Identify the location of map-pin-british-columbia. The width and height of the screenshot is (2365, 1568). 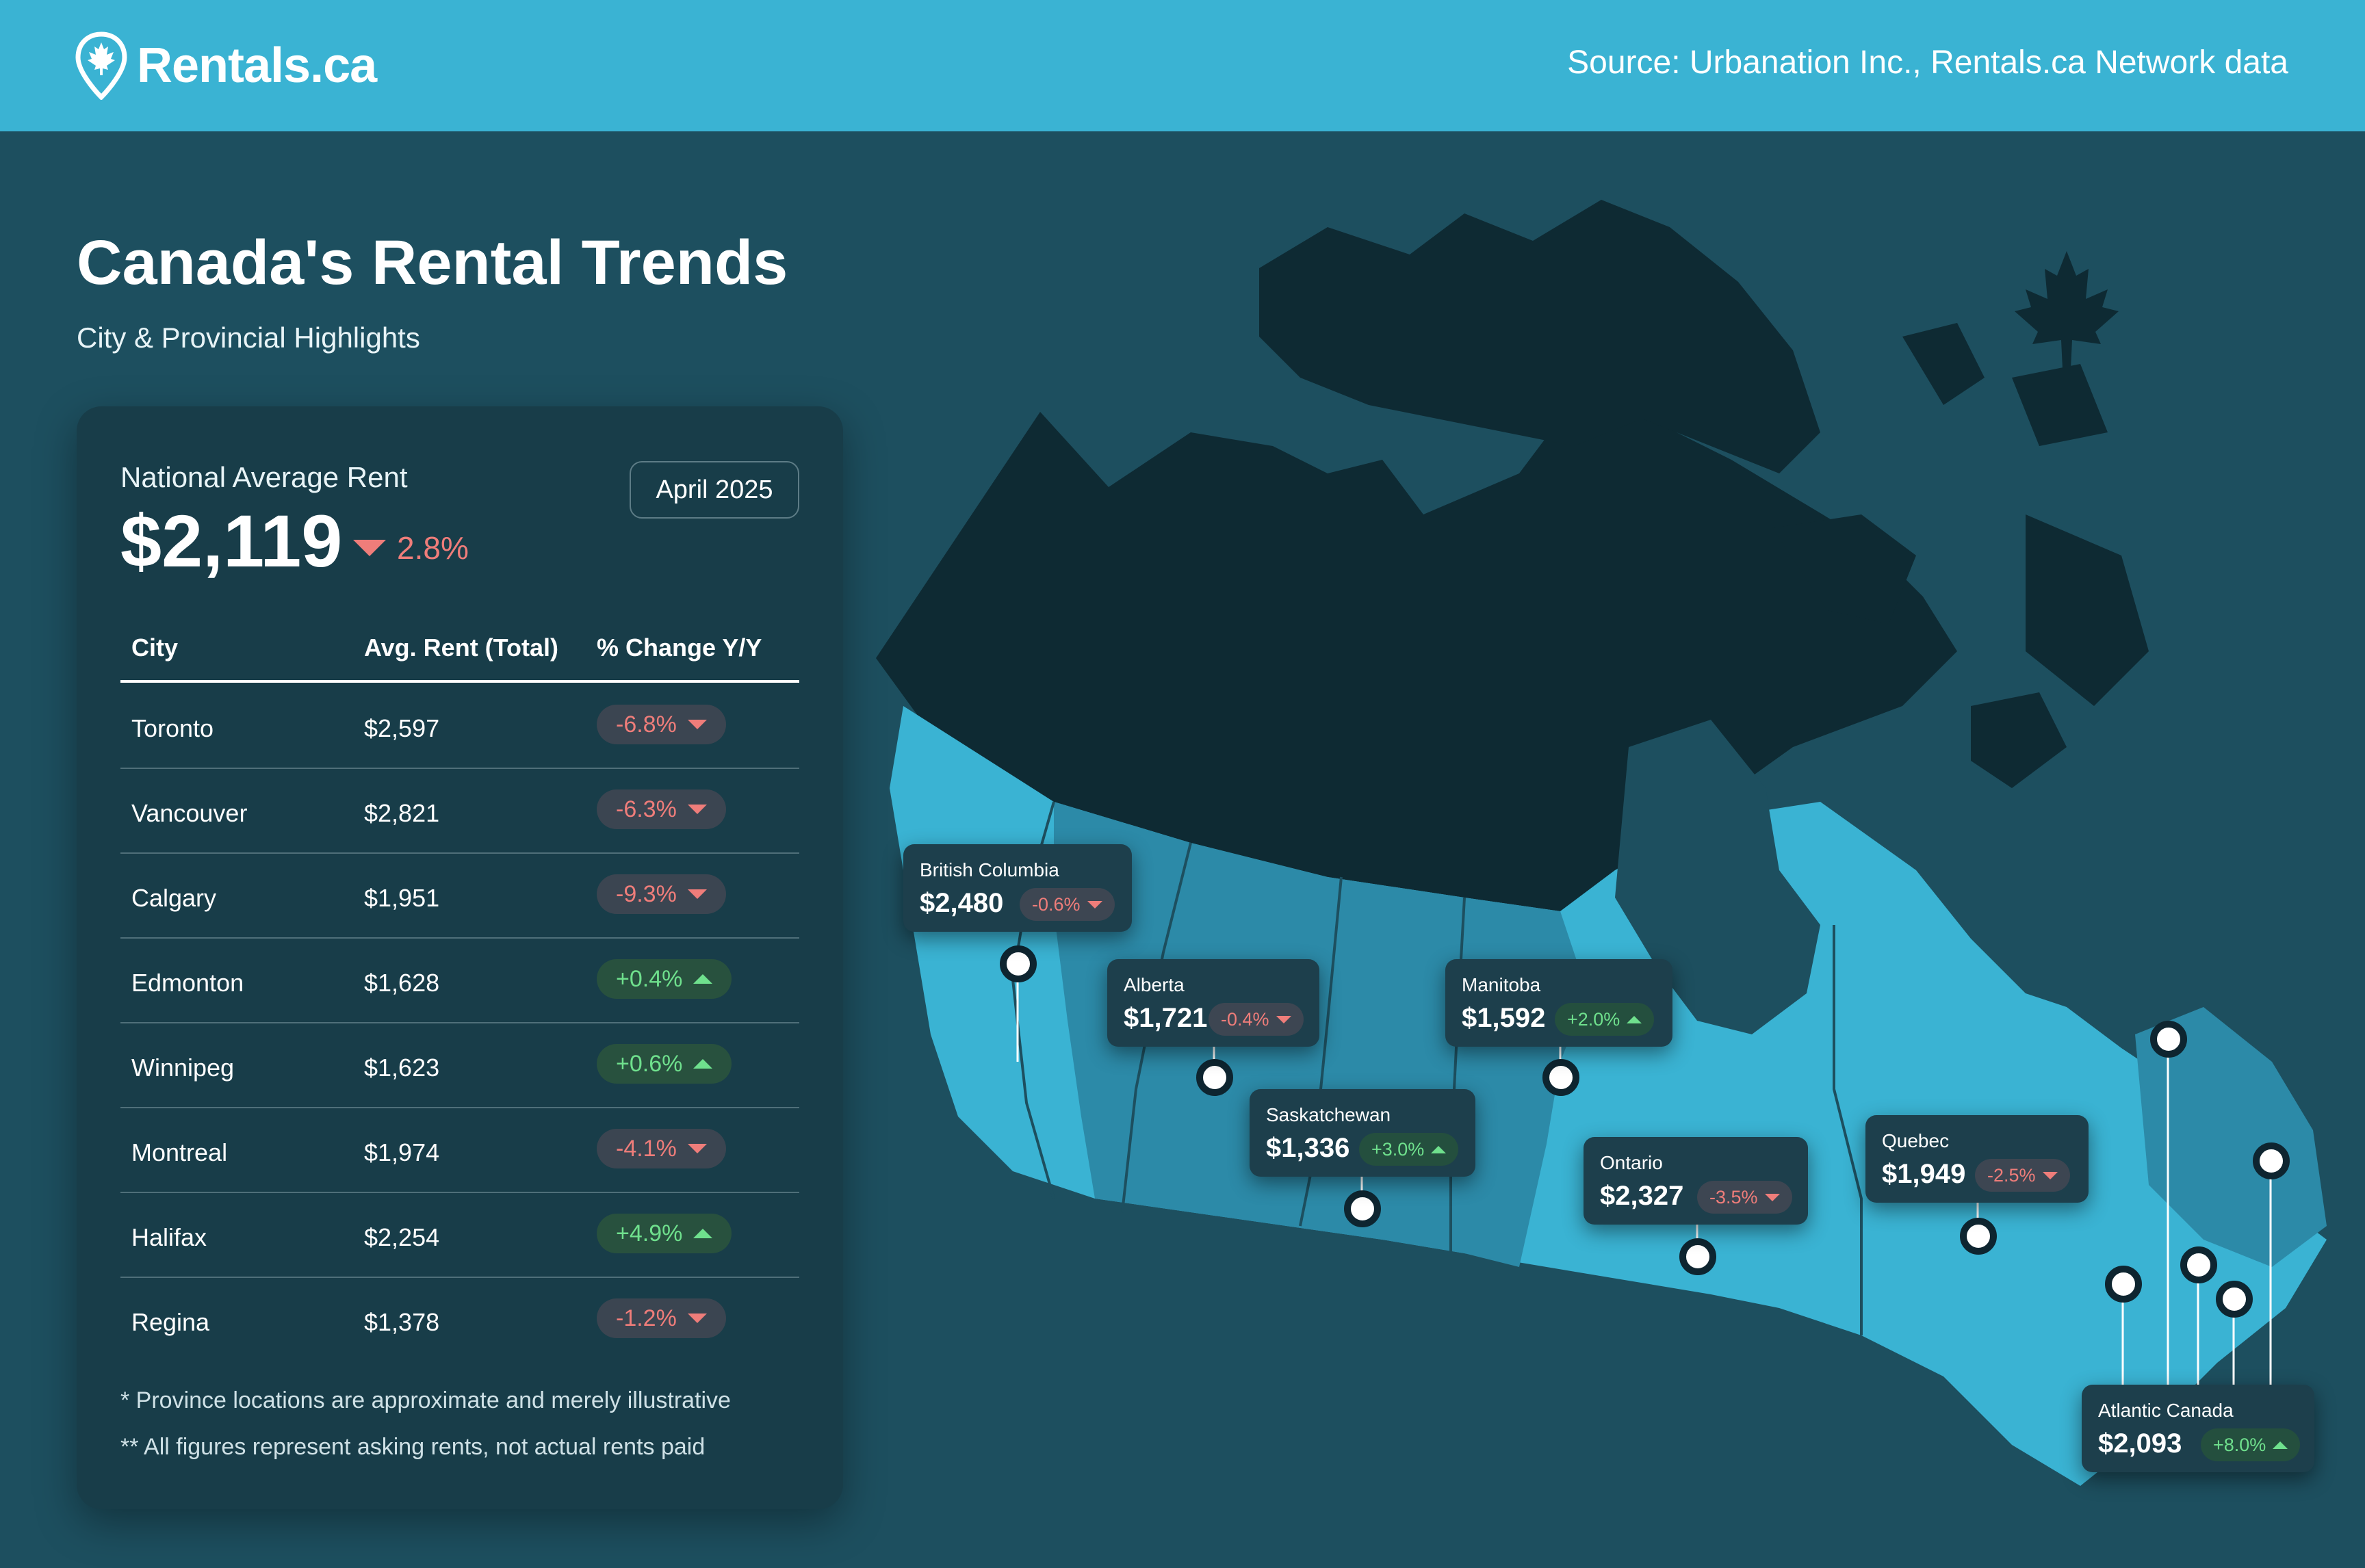
(1018, 964).